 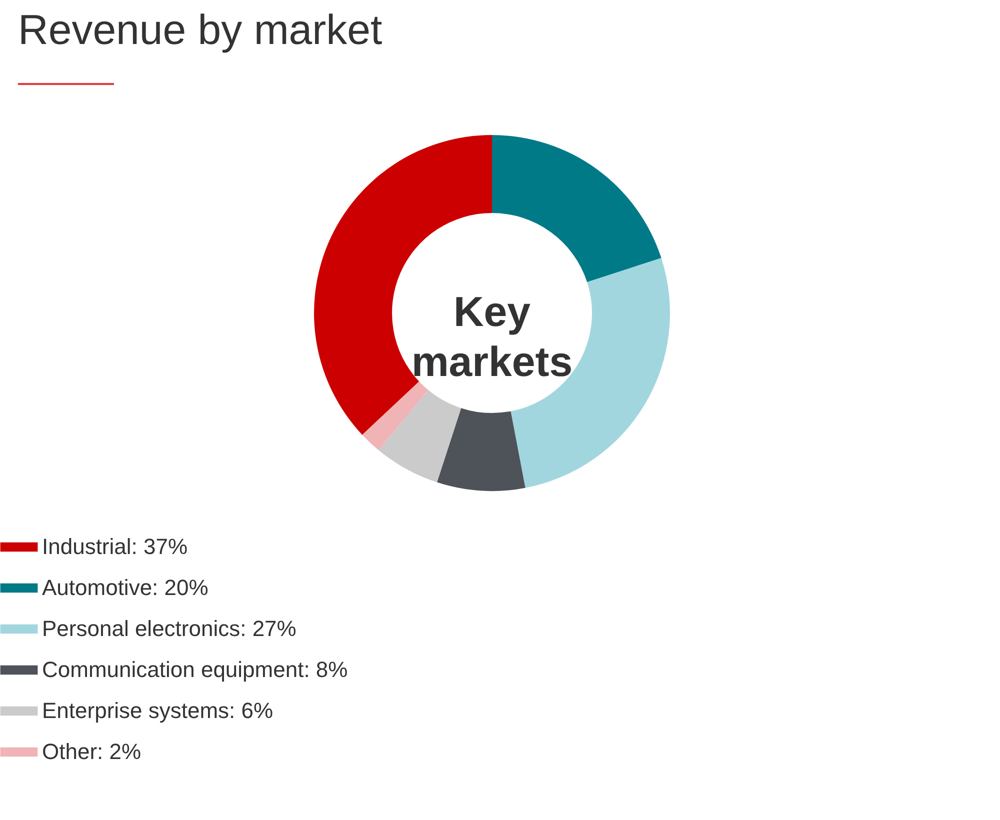 I want to click on legend-label: Communication equipment: 8%, so click(x=195, y=669).